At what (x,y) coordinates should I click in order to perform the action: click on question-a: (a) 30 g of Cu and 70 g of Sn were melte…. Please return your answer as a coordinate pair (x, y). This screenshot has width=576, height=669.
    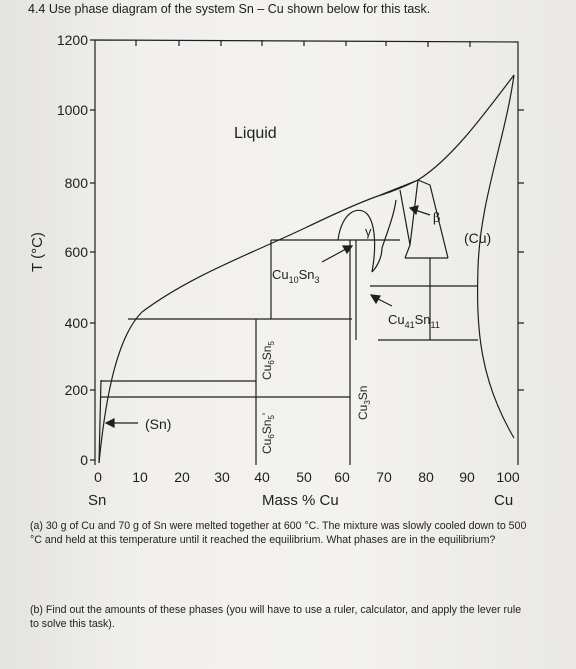
    Looking at the image, I should click on (278, 533).